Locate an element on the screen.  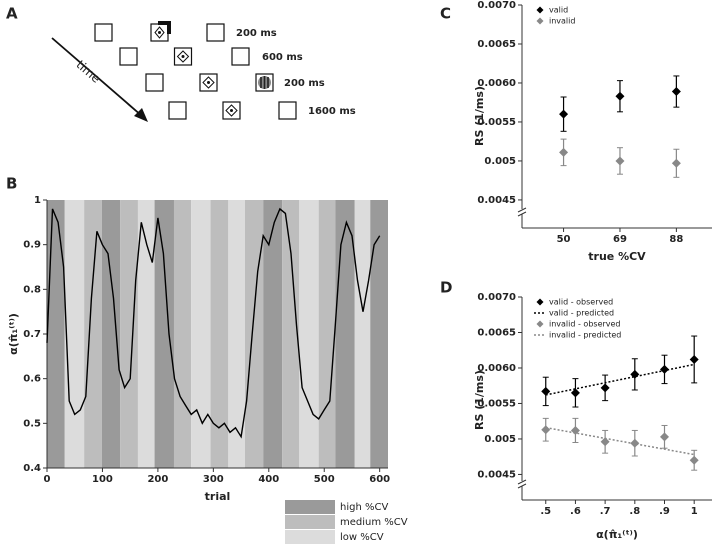
x-tick-label: 300 is located at coordinates (213, 479).